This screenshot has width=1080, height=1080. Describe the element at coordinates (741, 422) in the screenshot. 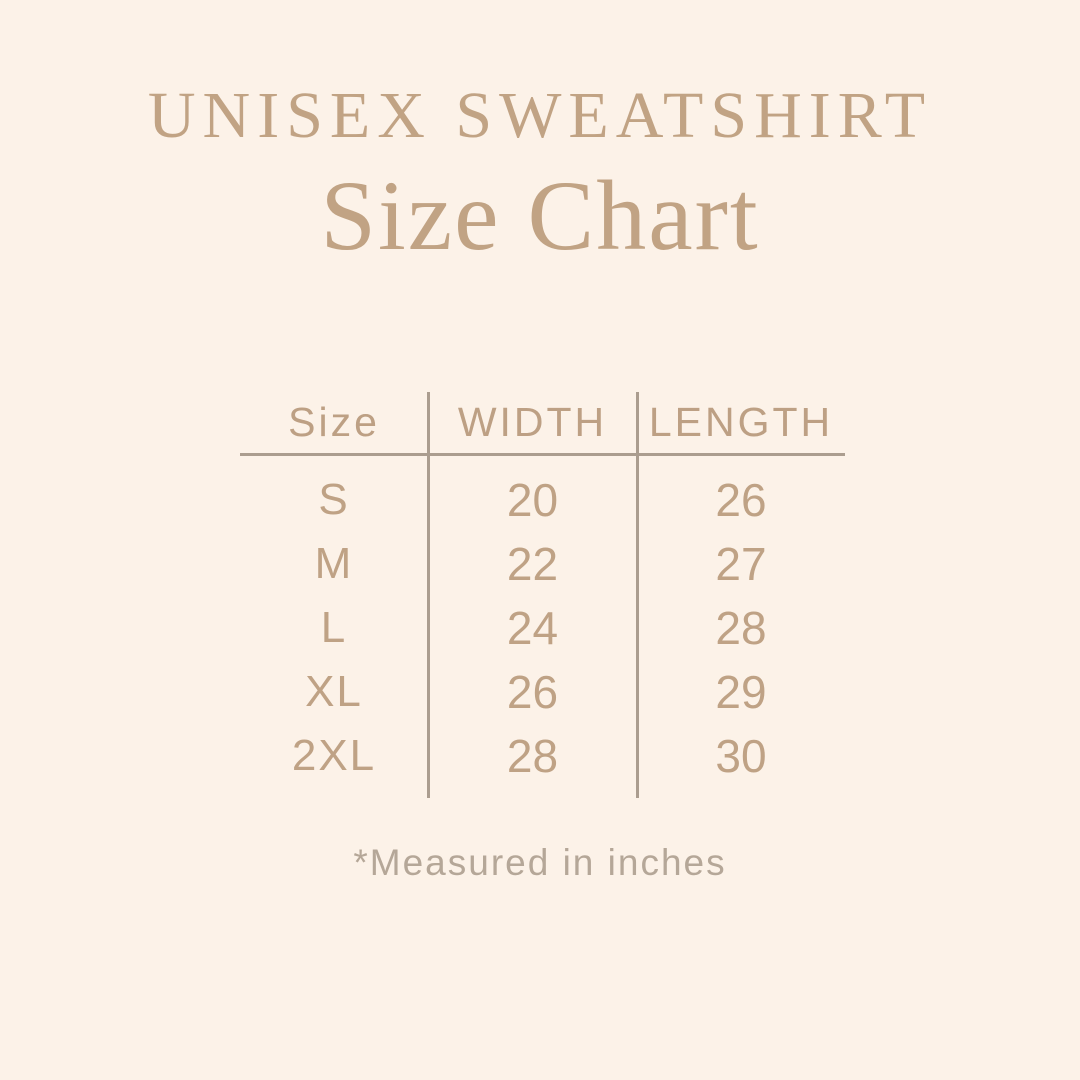

I see `column-header-length: LENGTH` at that location.